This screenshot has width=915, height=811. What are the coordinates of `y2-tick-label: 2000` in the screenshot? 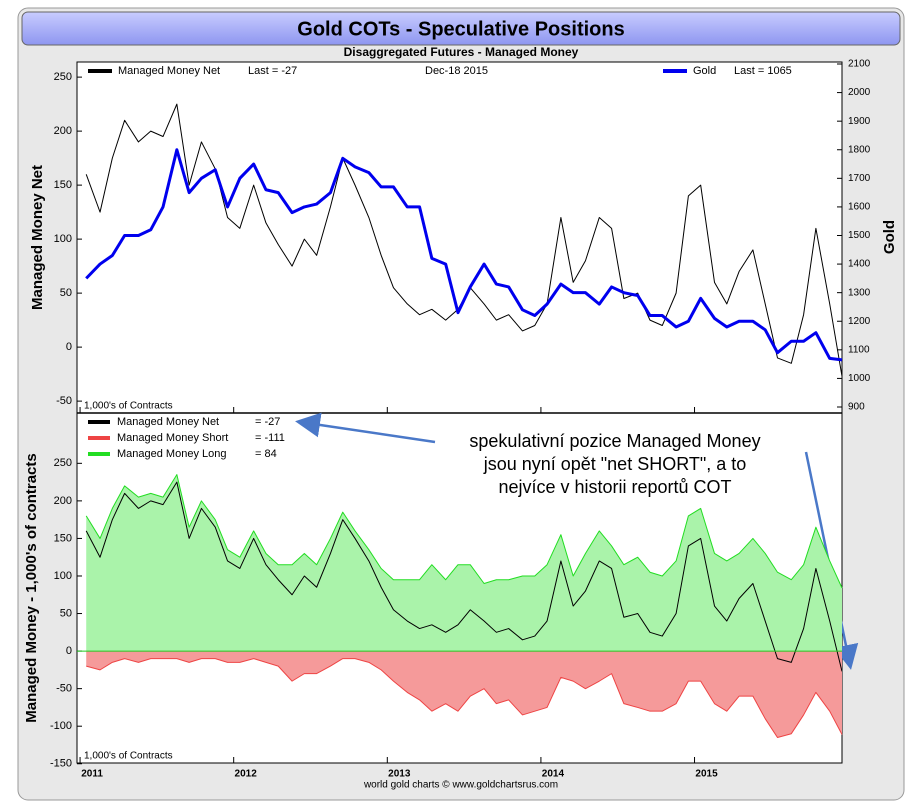 It's located at (859, 92).